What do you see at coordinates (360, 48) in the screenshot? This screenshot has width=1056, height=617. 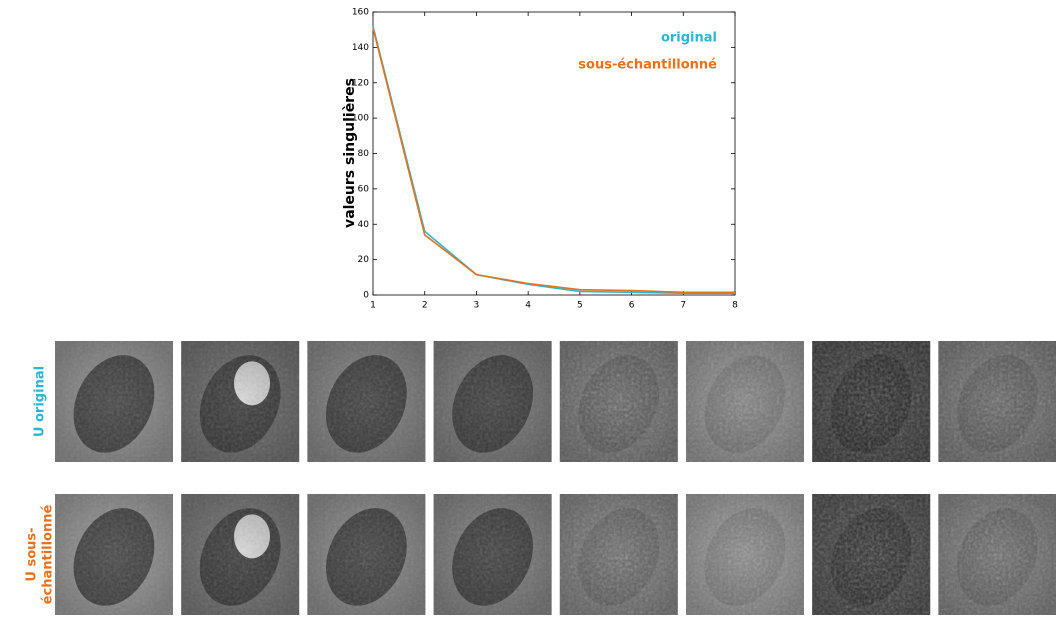 I see `y-tick-label: 140` at bounding box center [360, 48].